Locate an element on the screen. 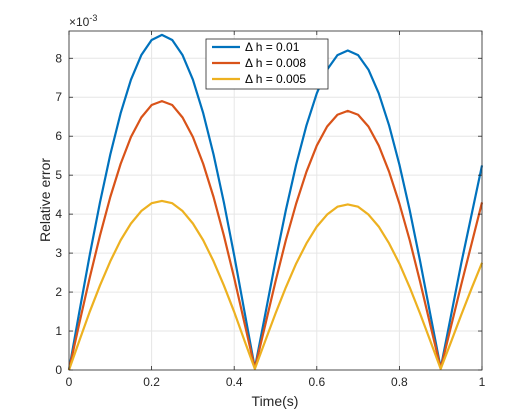  x-tick-label: 0.4 is located at coordinates (234, 382).